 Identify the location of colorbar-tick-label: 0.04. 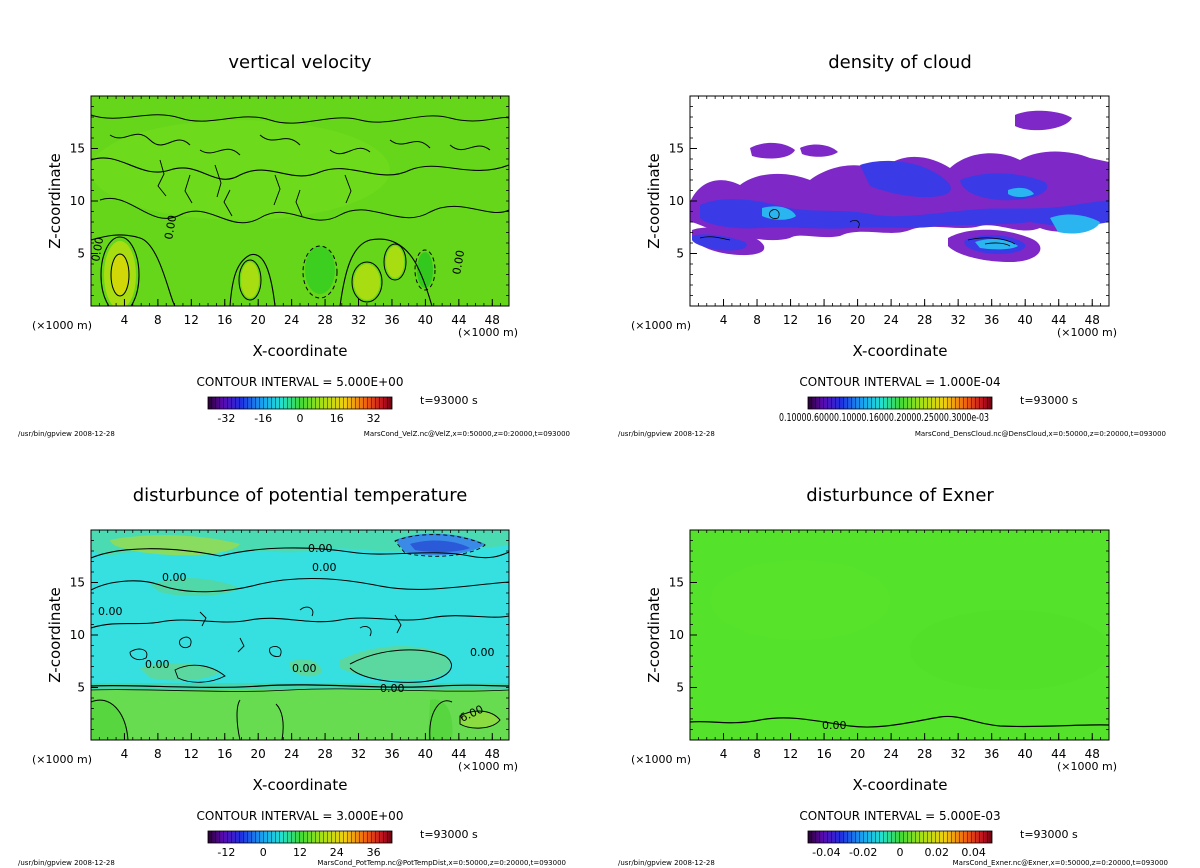
(973, 852).